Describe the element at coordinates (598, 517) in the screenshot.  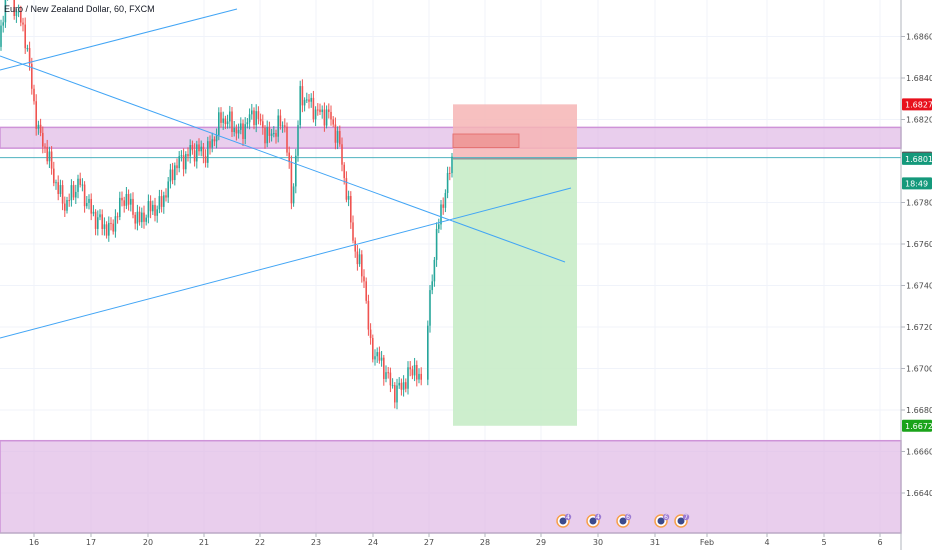
I see `event-count: 4` at that location.